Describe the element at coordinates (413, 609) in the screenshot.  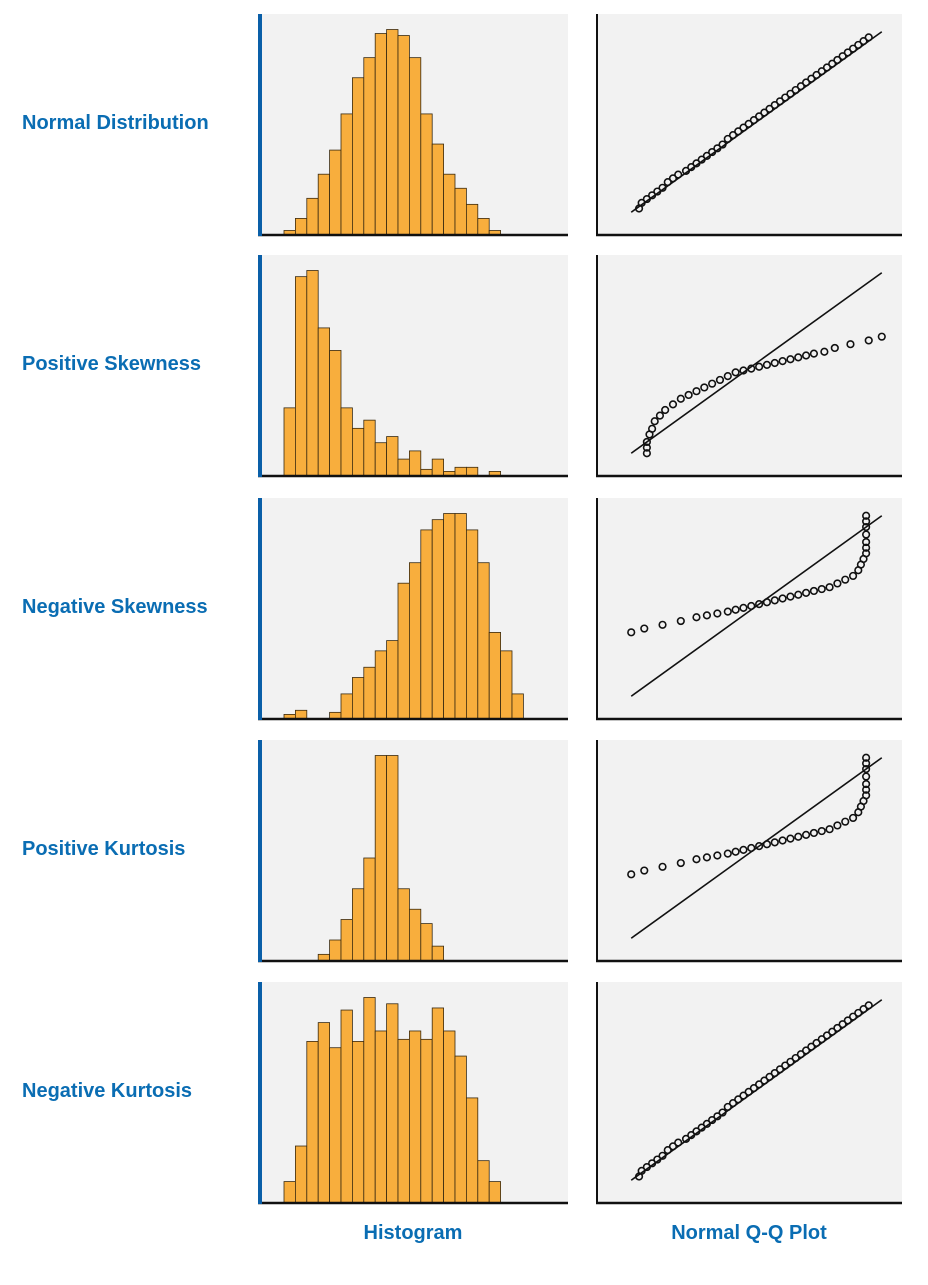
I see `histogram-panel-negative-skewness` at that location.